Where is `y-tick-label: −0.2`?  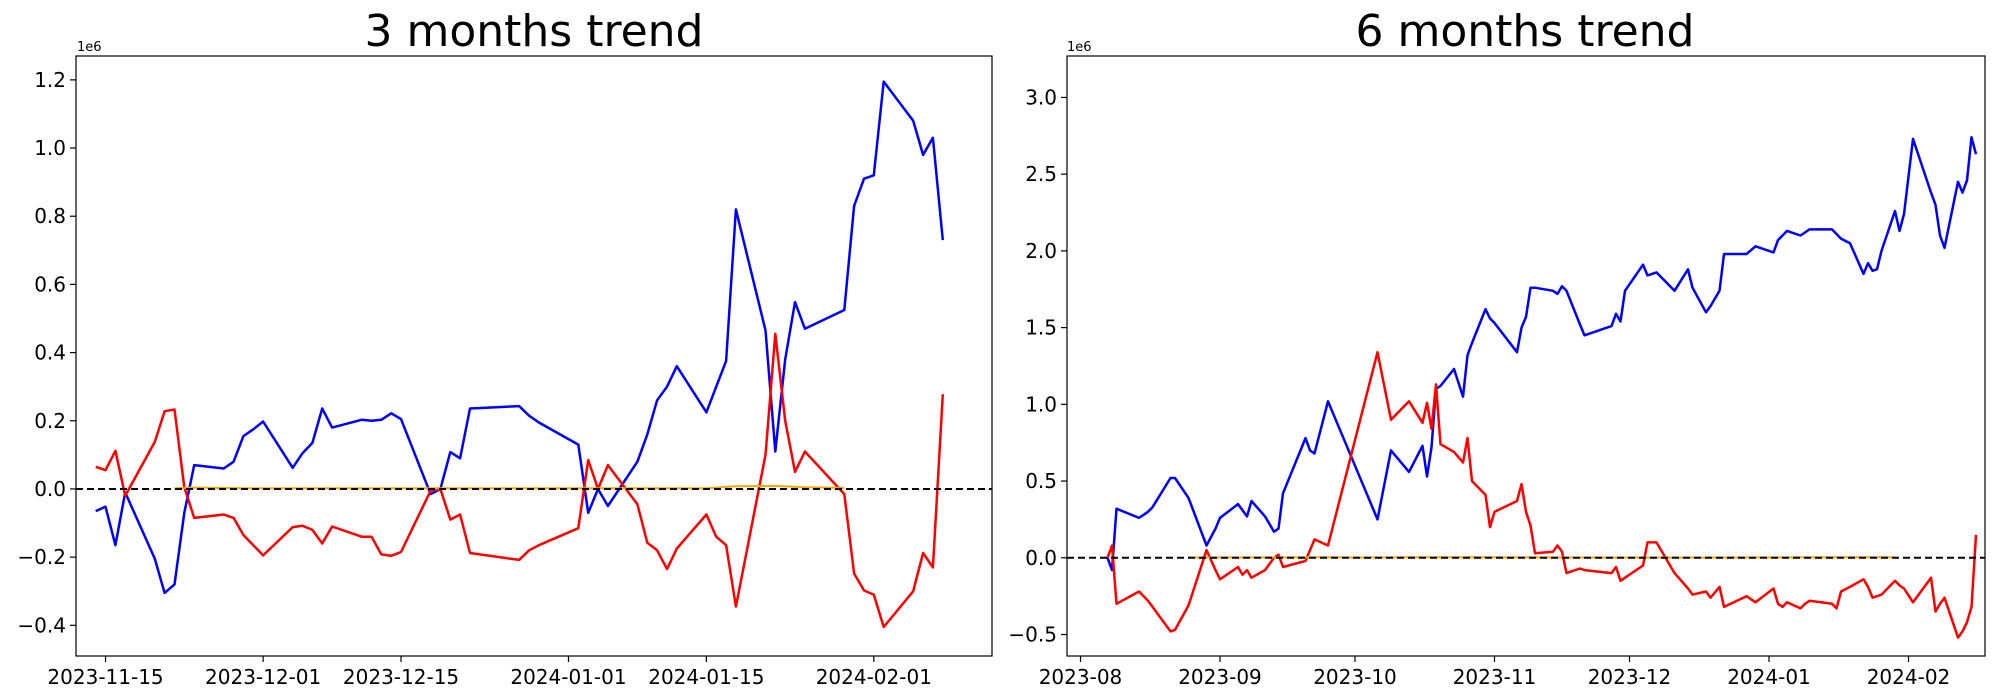 y-tick-label: −0.2 is located at coordinates (41, 557).